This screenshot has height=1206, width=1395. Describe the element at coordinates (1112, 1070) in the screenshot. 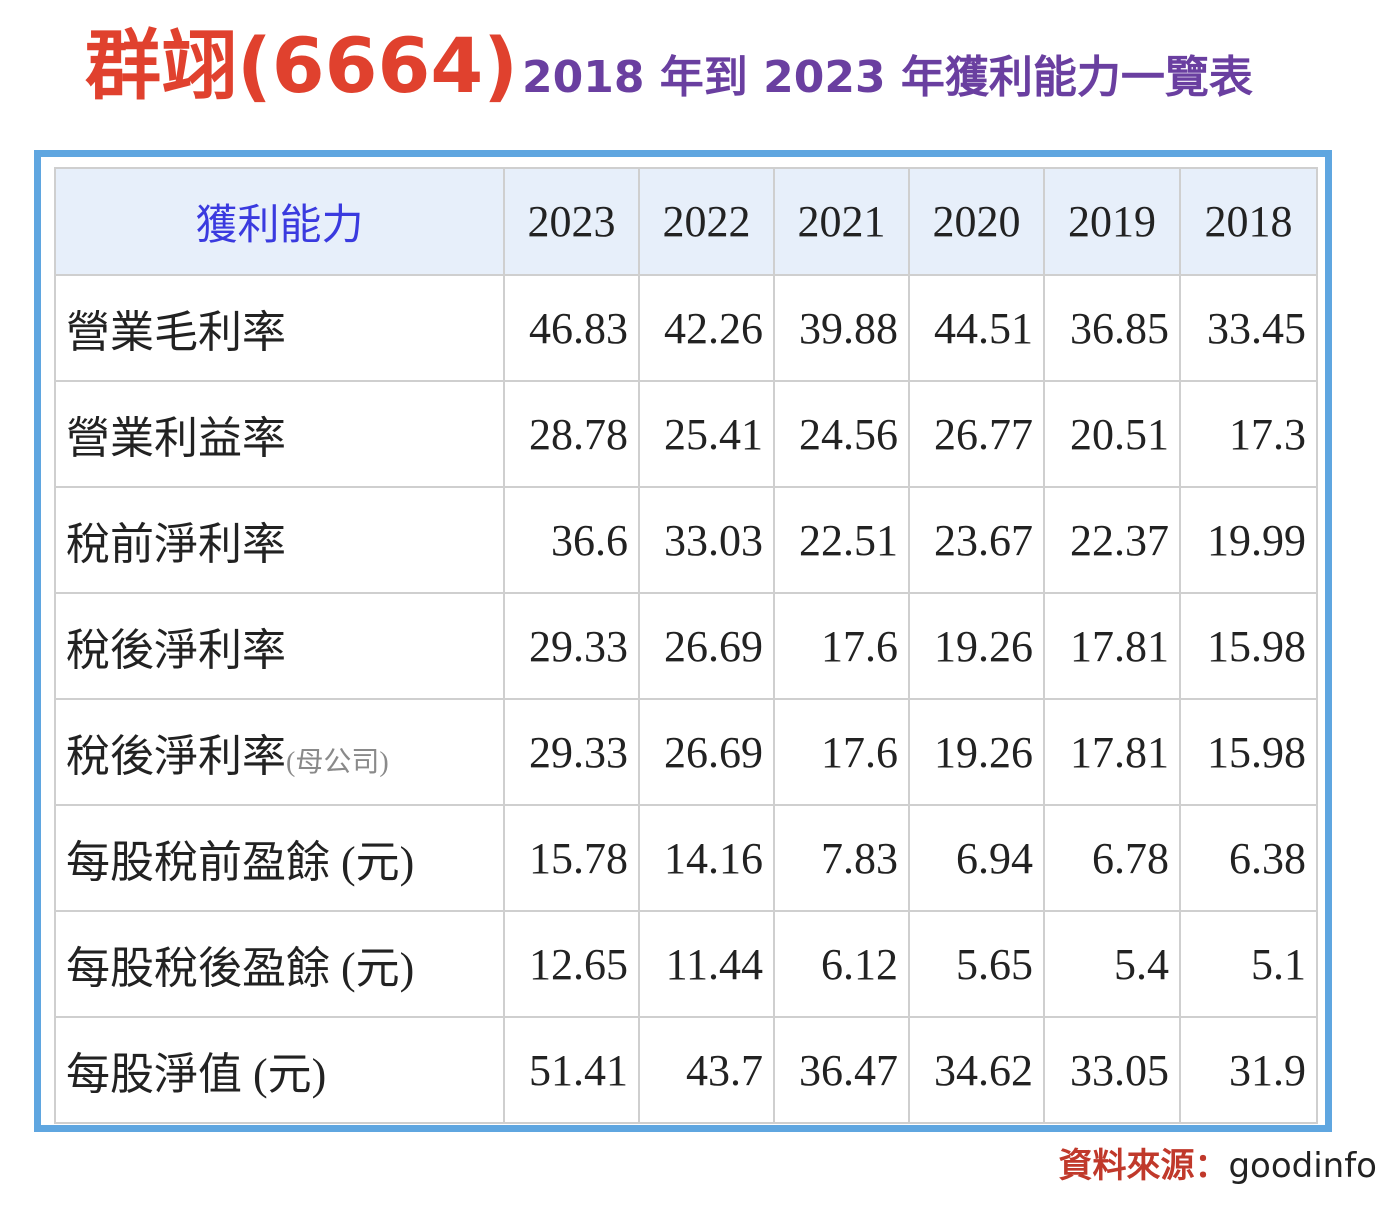

I see `value-cell: 33.05` at that location.